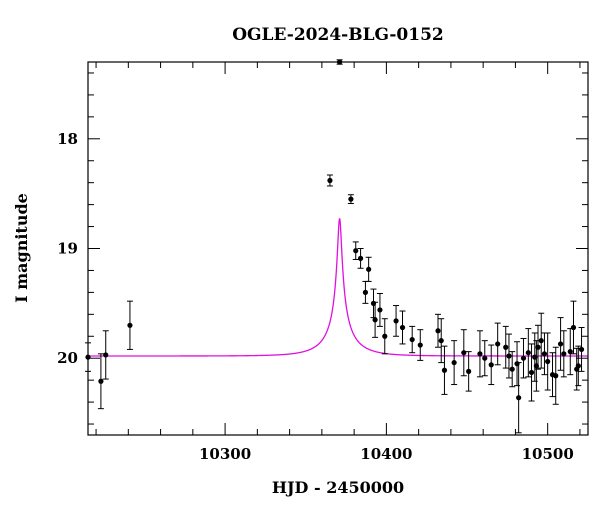 The height and width of the screenshot is (512, 600). Describe the element at coordinates (21, 248) in the screenshot. I see `y-axis-label: I magnitude` at that location.